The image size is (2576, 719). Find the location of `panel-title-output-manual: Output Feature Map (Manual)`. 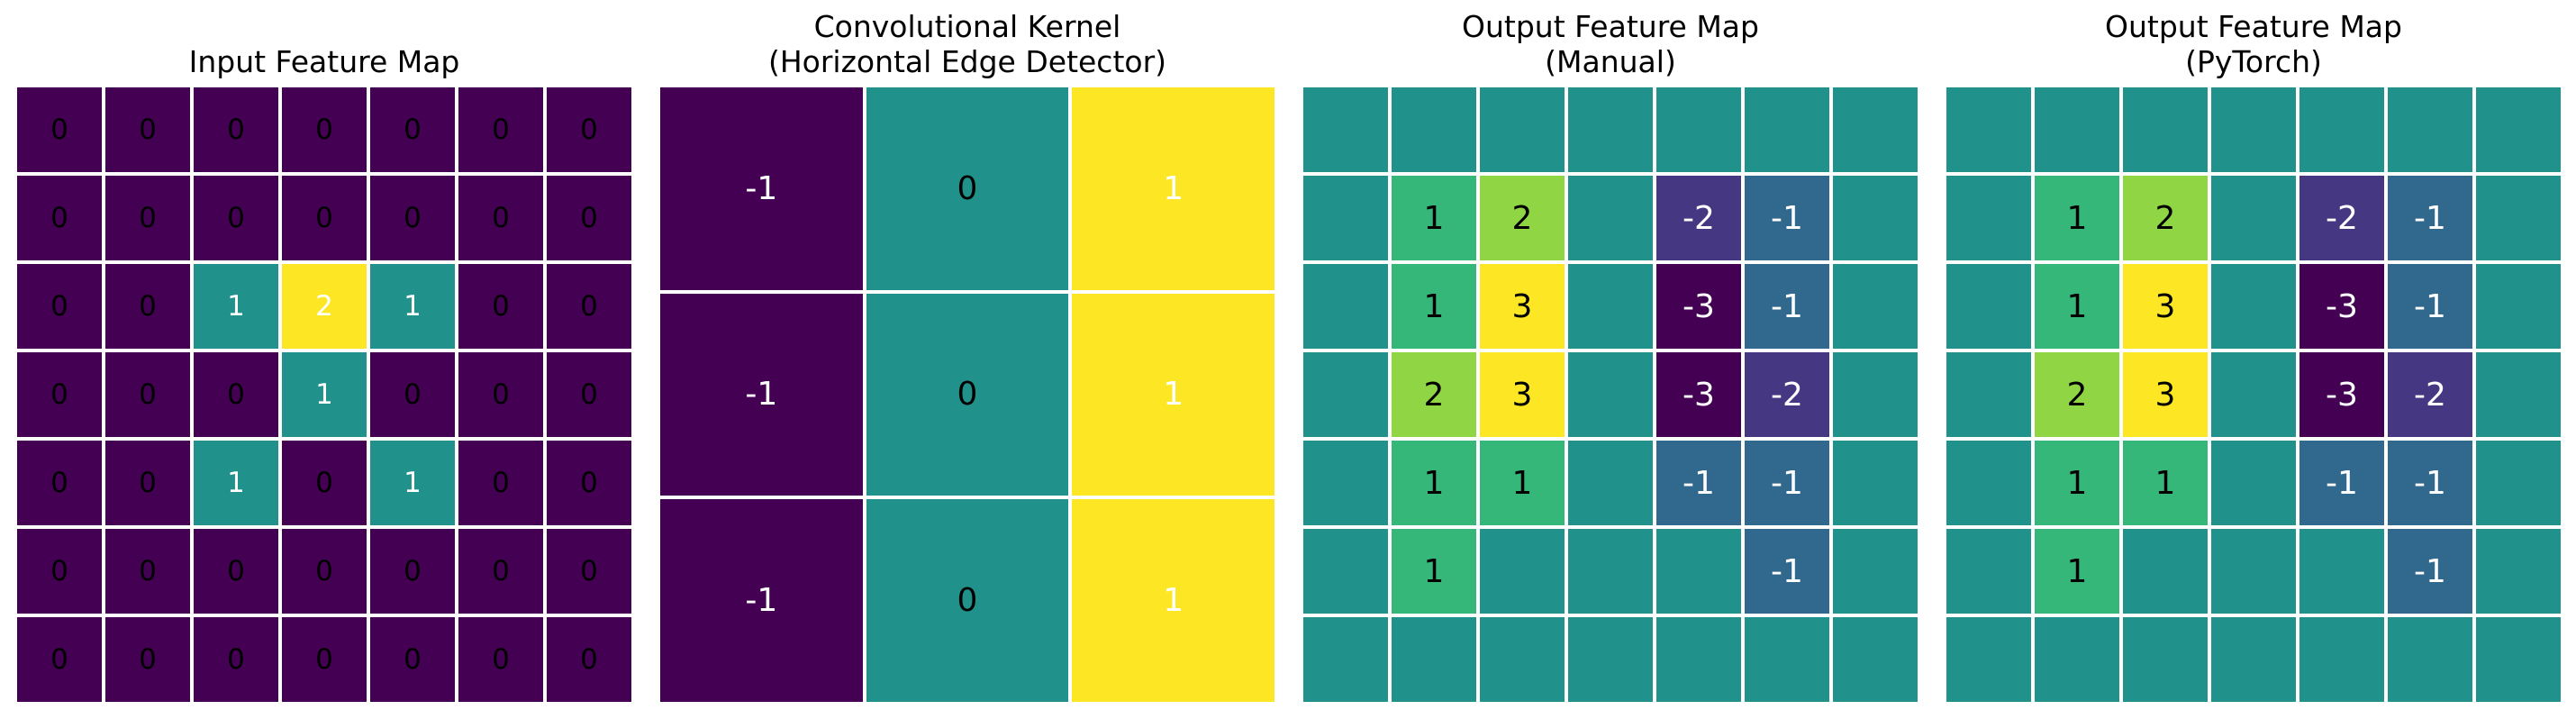

panel-title-output-manual: Output Feature Map (Manual) is located at coordinates (1610, 44).